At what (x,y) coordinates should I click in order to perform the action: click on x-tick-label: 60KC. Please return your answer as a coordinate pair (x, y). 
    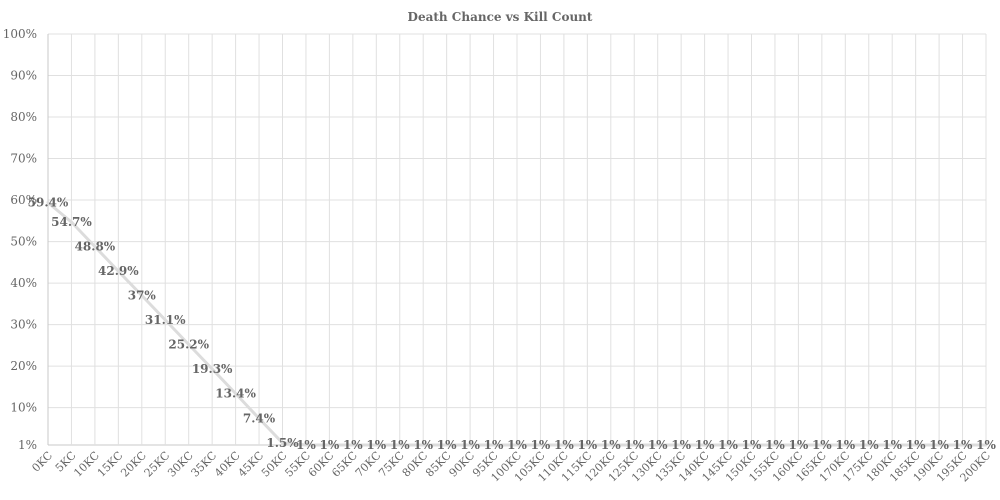
    Looking at the image, I should click on (321, 464).